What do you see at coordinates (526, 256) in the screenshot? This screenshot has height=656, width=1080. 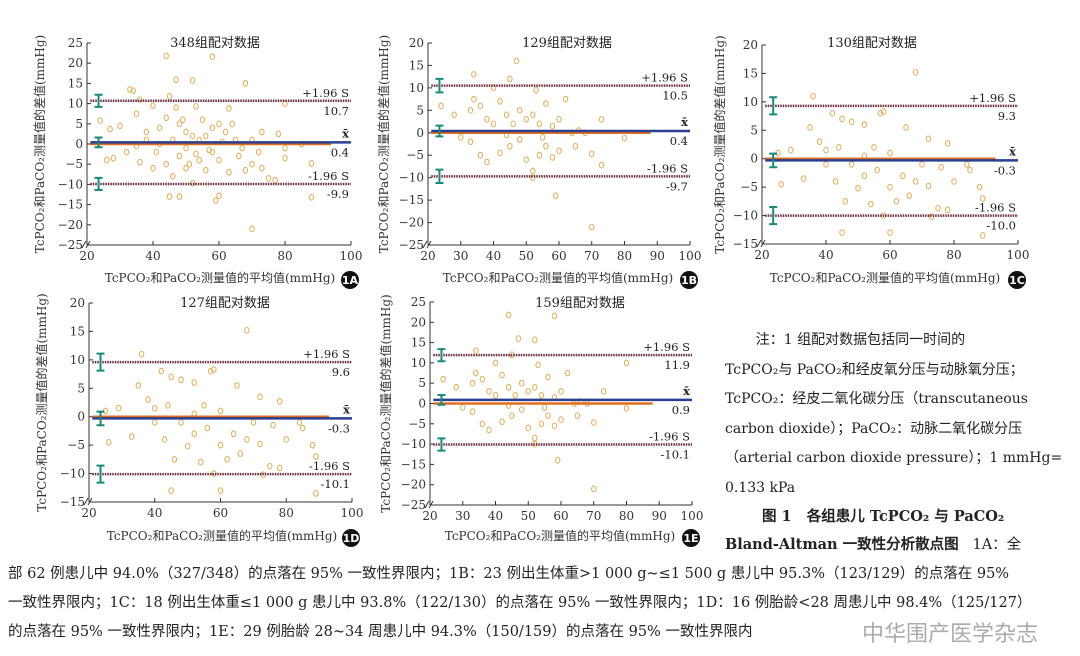 I see `x-tick-label: 50` at bounding box center [526, 256].